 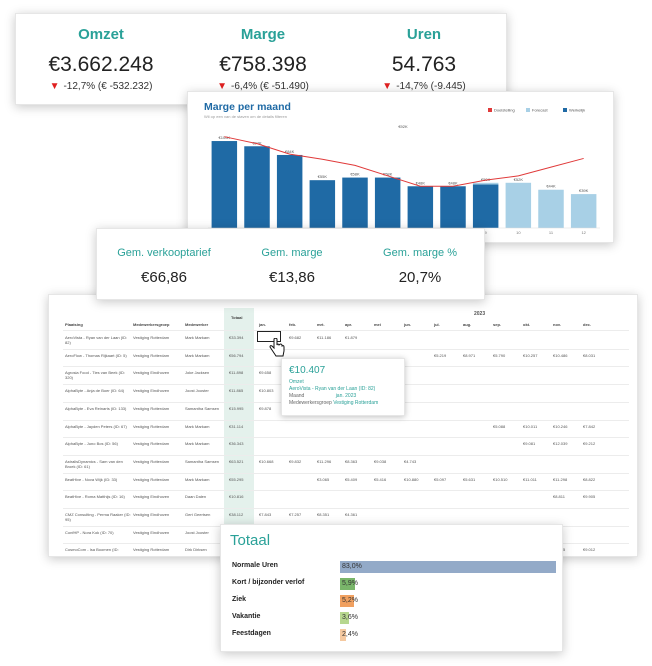 What do you see at coordinates (236, 497) in the screenshot?
I see `cell-total: €10.816` at bounding box center [236, 497].